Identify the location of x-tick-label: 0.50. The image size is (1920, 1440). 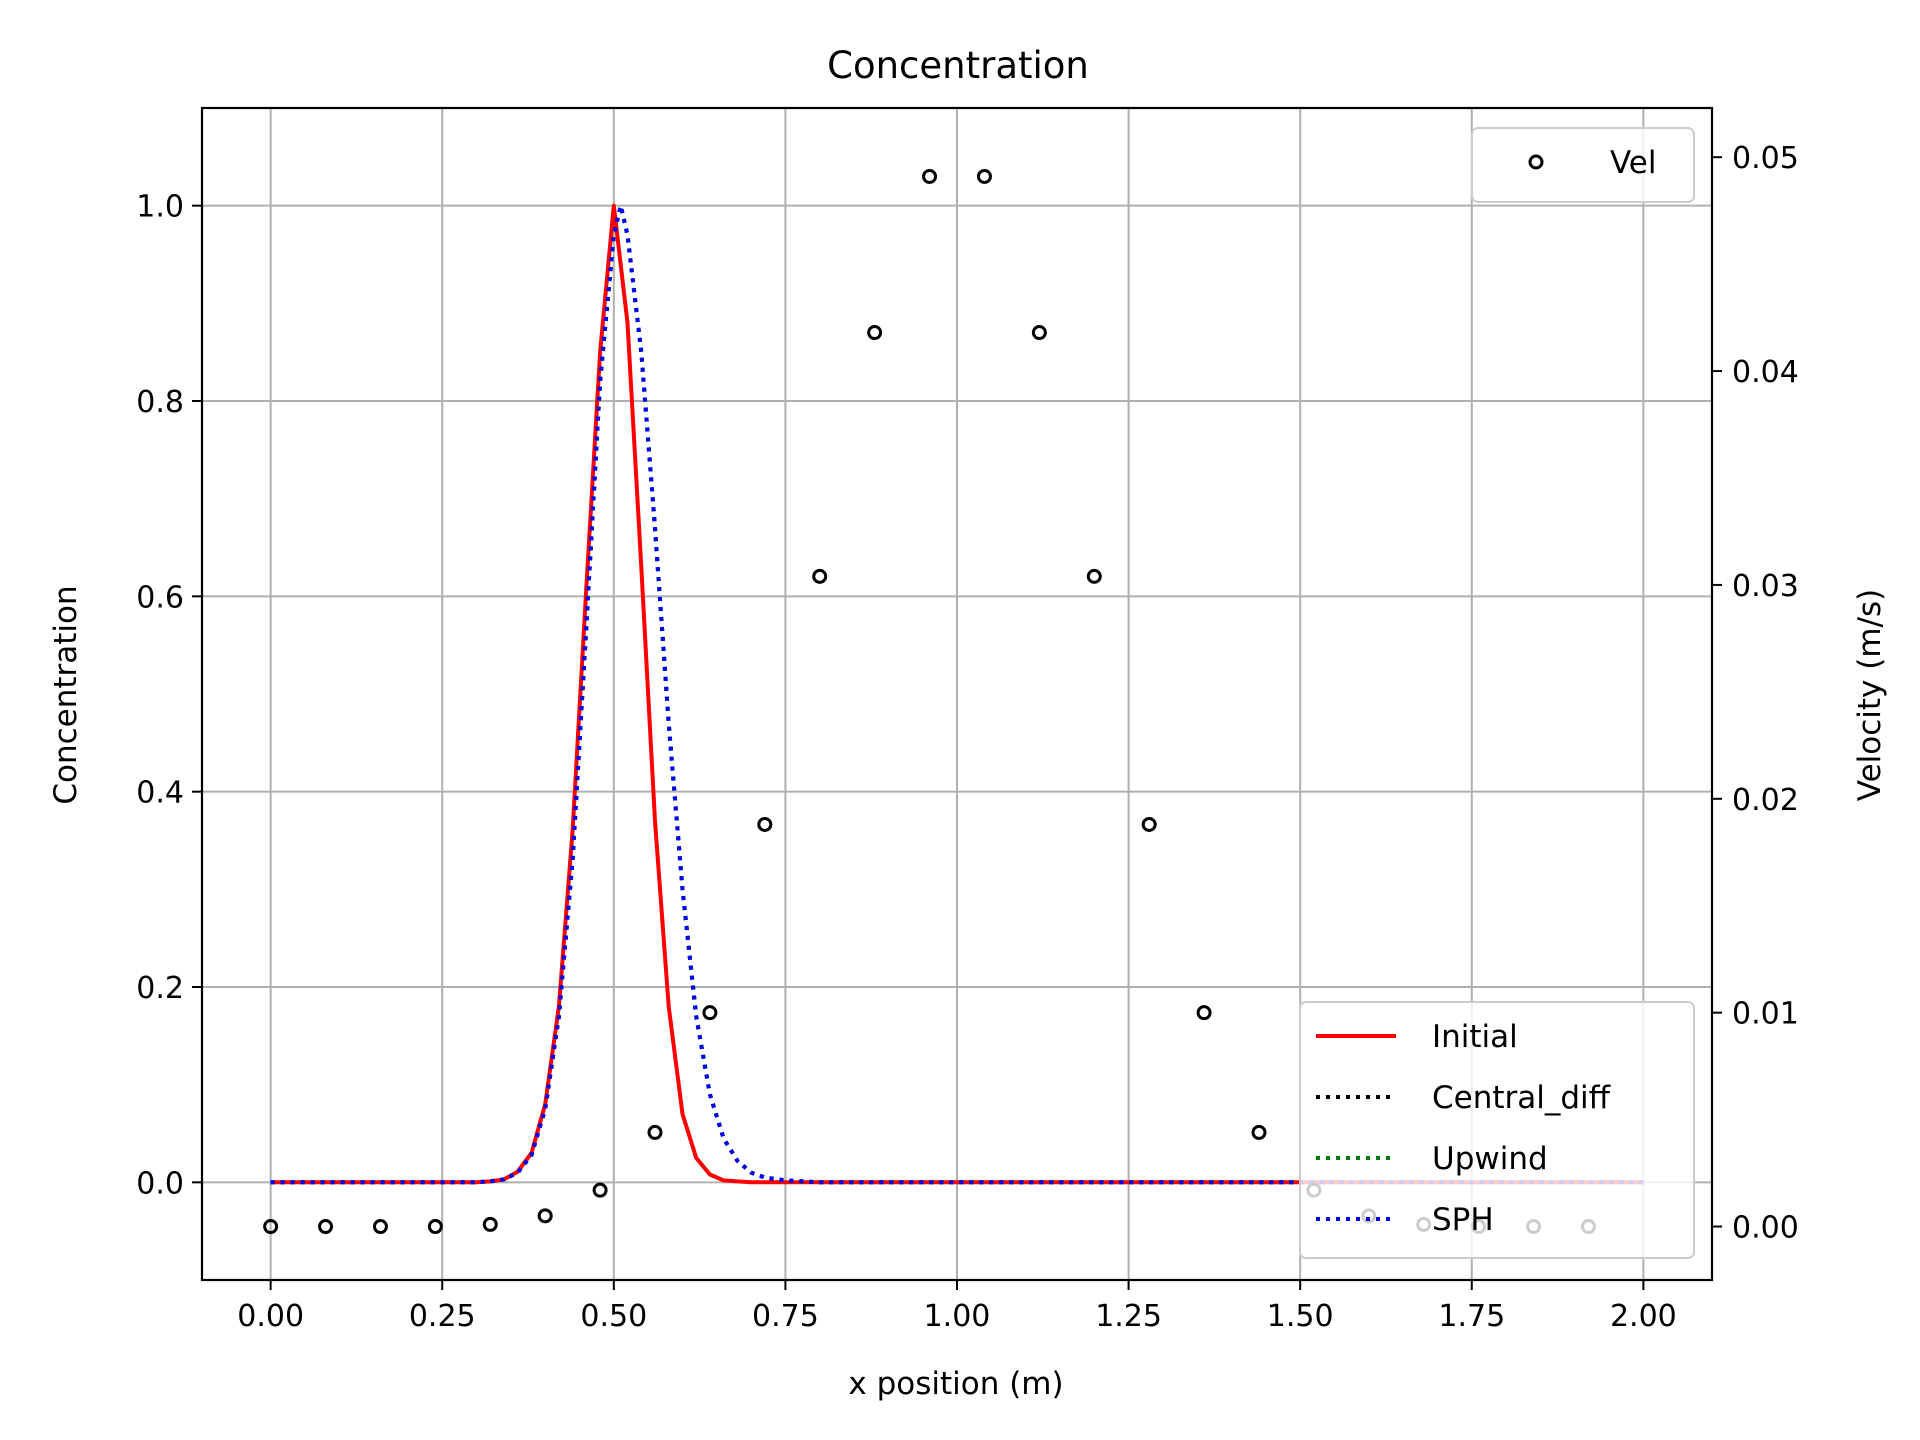
(613, 1316).